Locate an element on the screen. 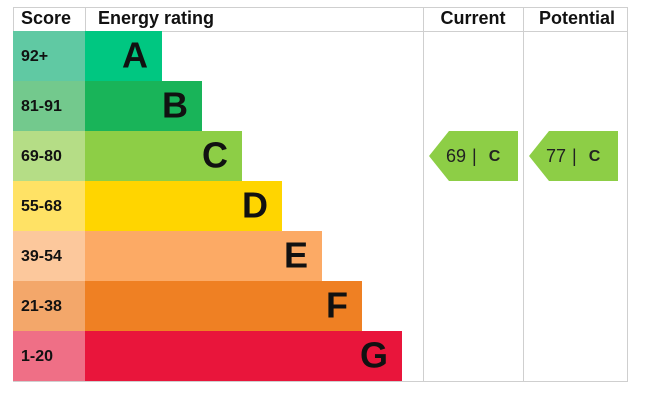 The width and height of the screenshot is (666, 407). header-score: Score is located at coordinates (46, 18).